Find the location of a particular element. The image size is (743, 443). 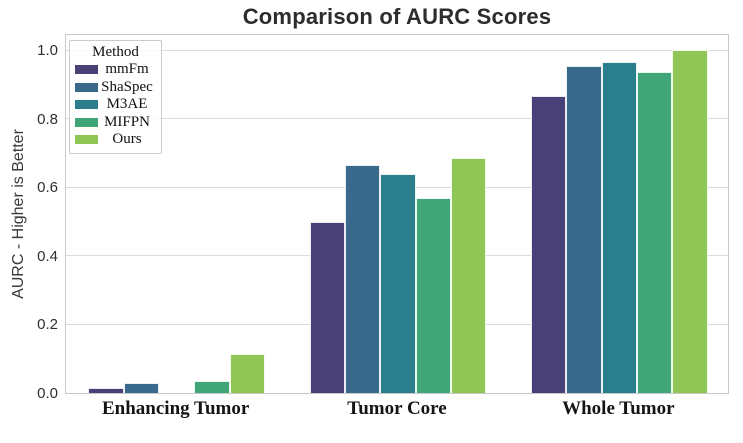

legend: Method mmFm ShaSpec M3AE MIFPN Ours is located at coordinates (115, 97).